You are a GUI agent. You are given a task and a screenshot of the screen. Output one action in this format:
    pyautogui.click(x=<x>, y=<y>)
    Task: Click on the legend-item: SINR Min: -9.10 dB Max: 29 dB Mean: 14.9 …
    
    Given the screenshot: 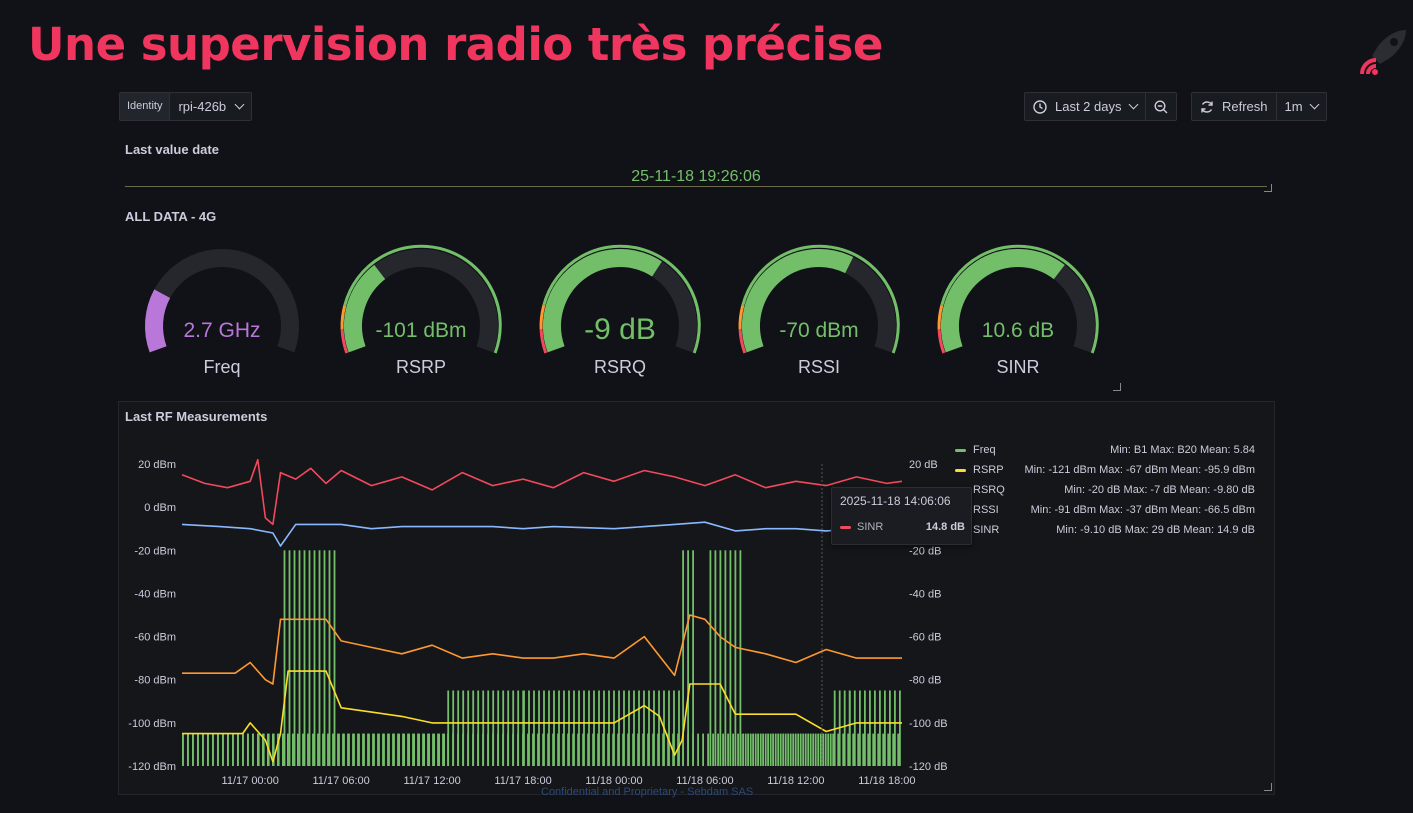 What is the action you would take?
    pyautogui.click(x=1105, y=530)
    